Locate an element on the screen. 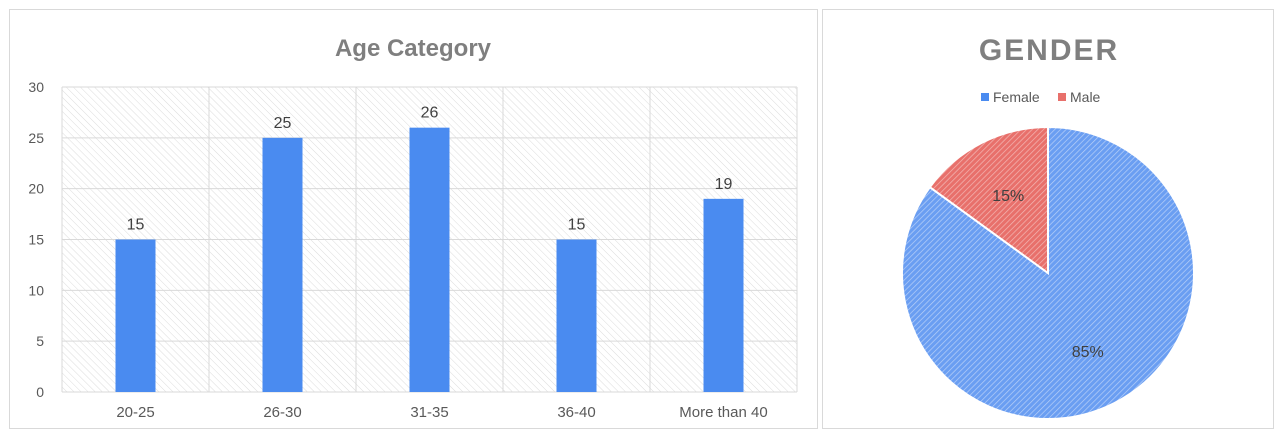 The height and width of the screenshot is (435, 1274). x-axis: 20-25 26-30 31-35 36-40 More than 40 is located at coordinates (441, 412).